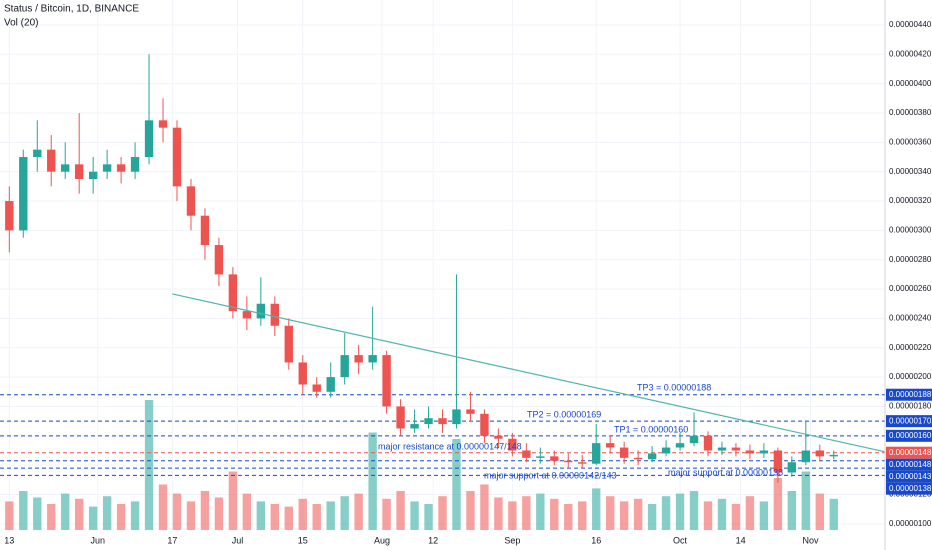 This screenshot has width=932, height=550. Describe the element at coordinates (433, 540) in the screenshot. I see `x-tick-label: 12` at that location.